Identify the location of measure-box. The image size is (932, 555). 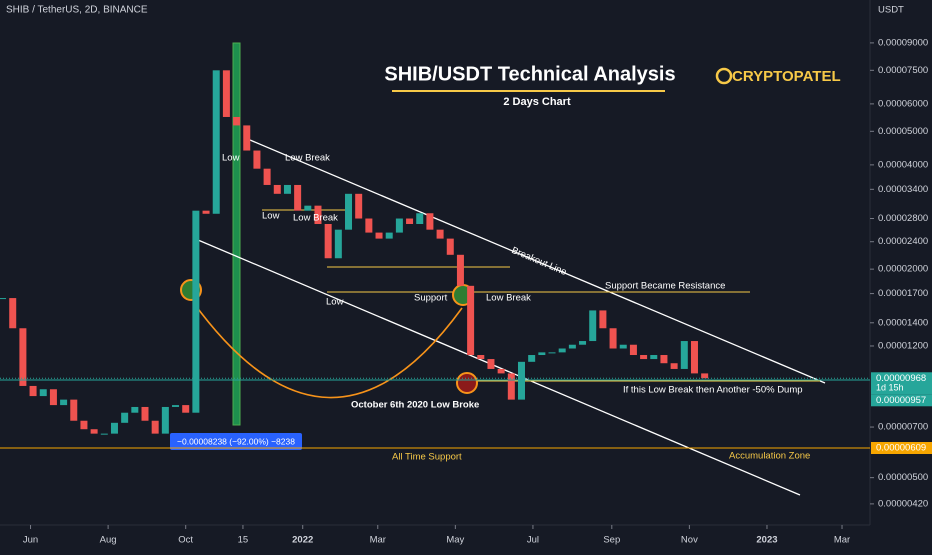
(236, 441).